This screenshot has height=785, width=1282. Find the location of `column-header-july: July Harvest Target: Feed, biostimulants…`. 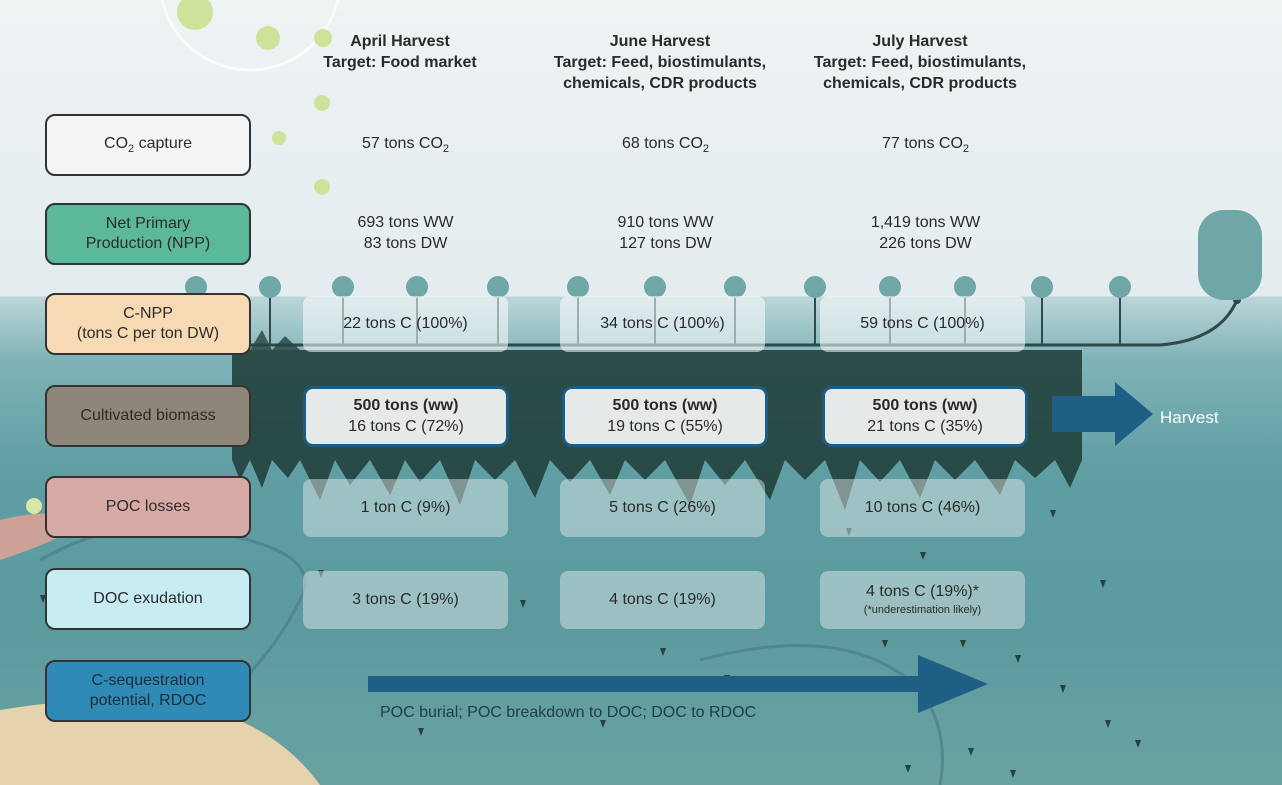

column-header-july: July Harvest Target: Feed, biostimulants… is located at coordinates (920, 63).